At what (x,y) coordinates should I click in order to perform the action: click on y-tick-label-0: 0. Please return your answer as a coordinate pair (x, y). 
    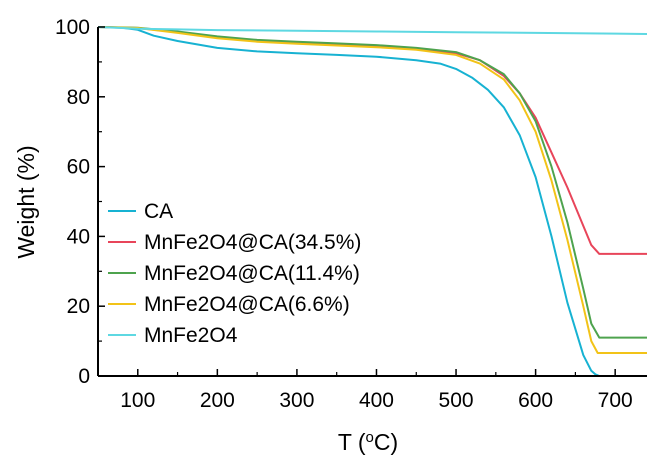
    Looking at the image, I should click on (84, 376).